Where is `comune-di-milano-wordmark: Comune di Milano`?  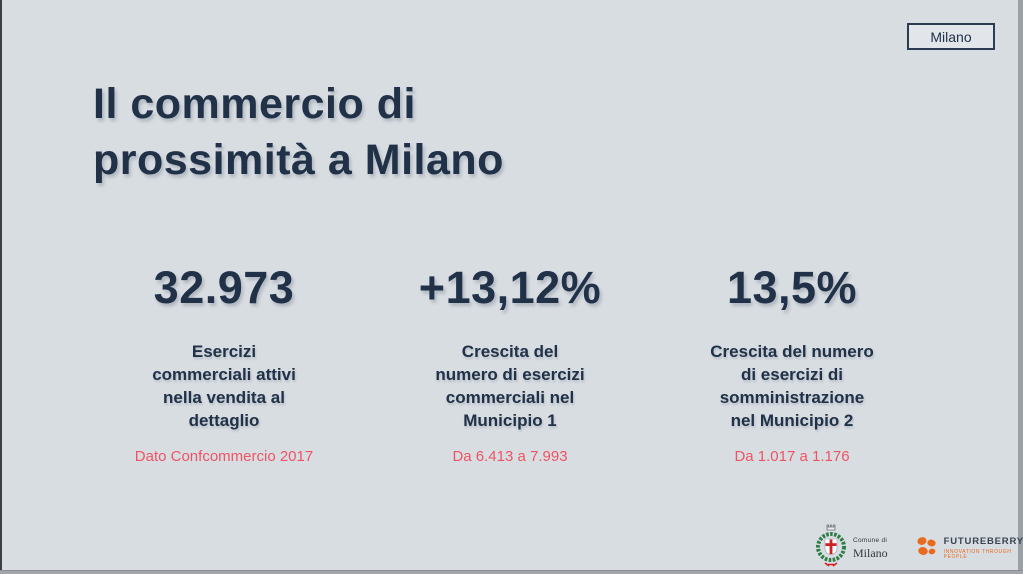 comune-di-milano-wordmark: Comune di Milano is located at coordinates (870, 548).